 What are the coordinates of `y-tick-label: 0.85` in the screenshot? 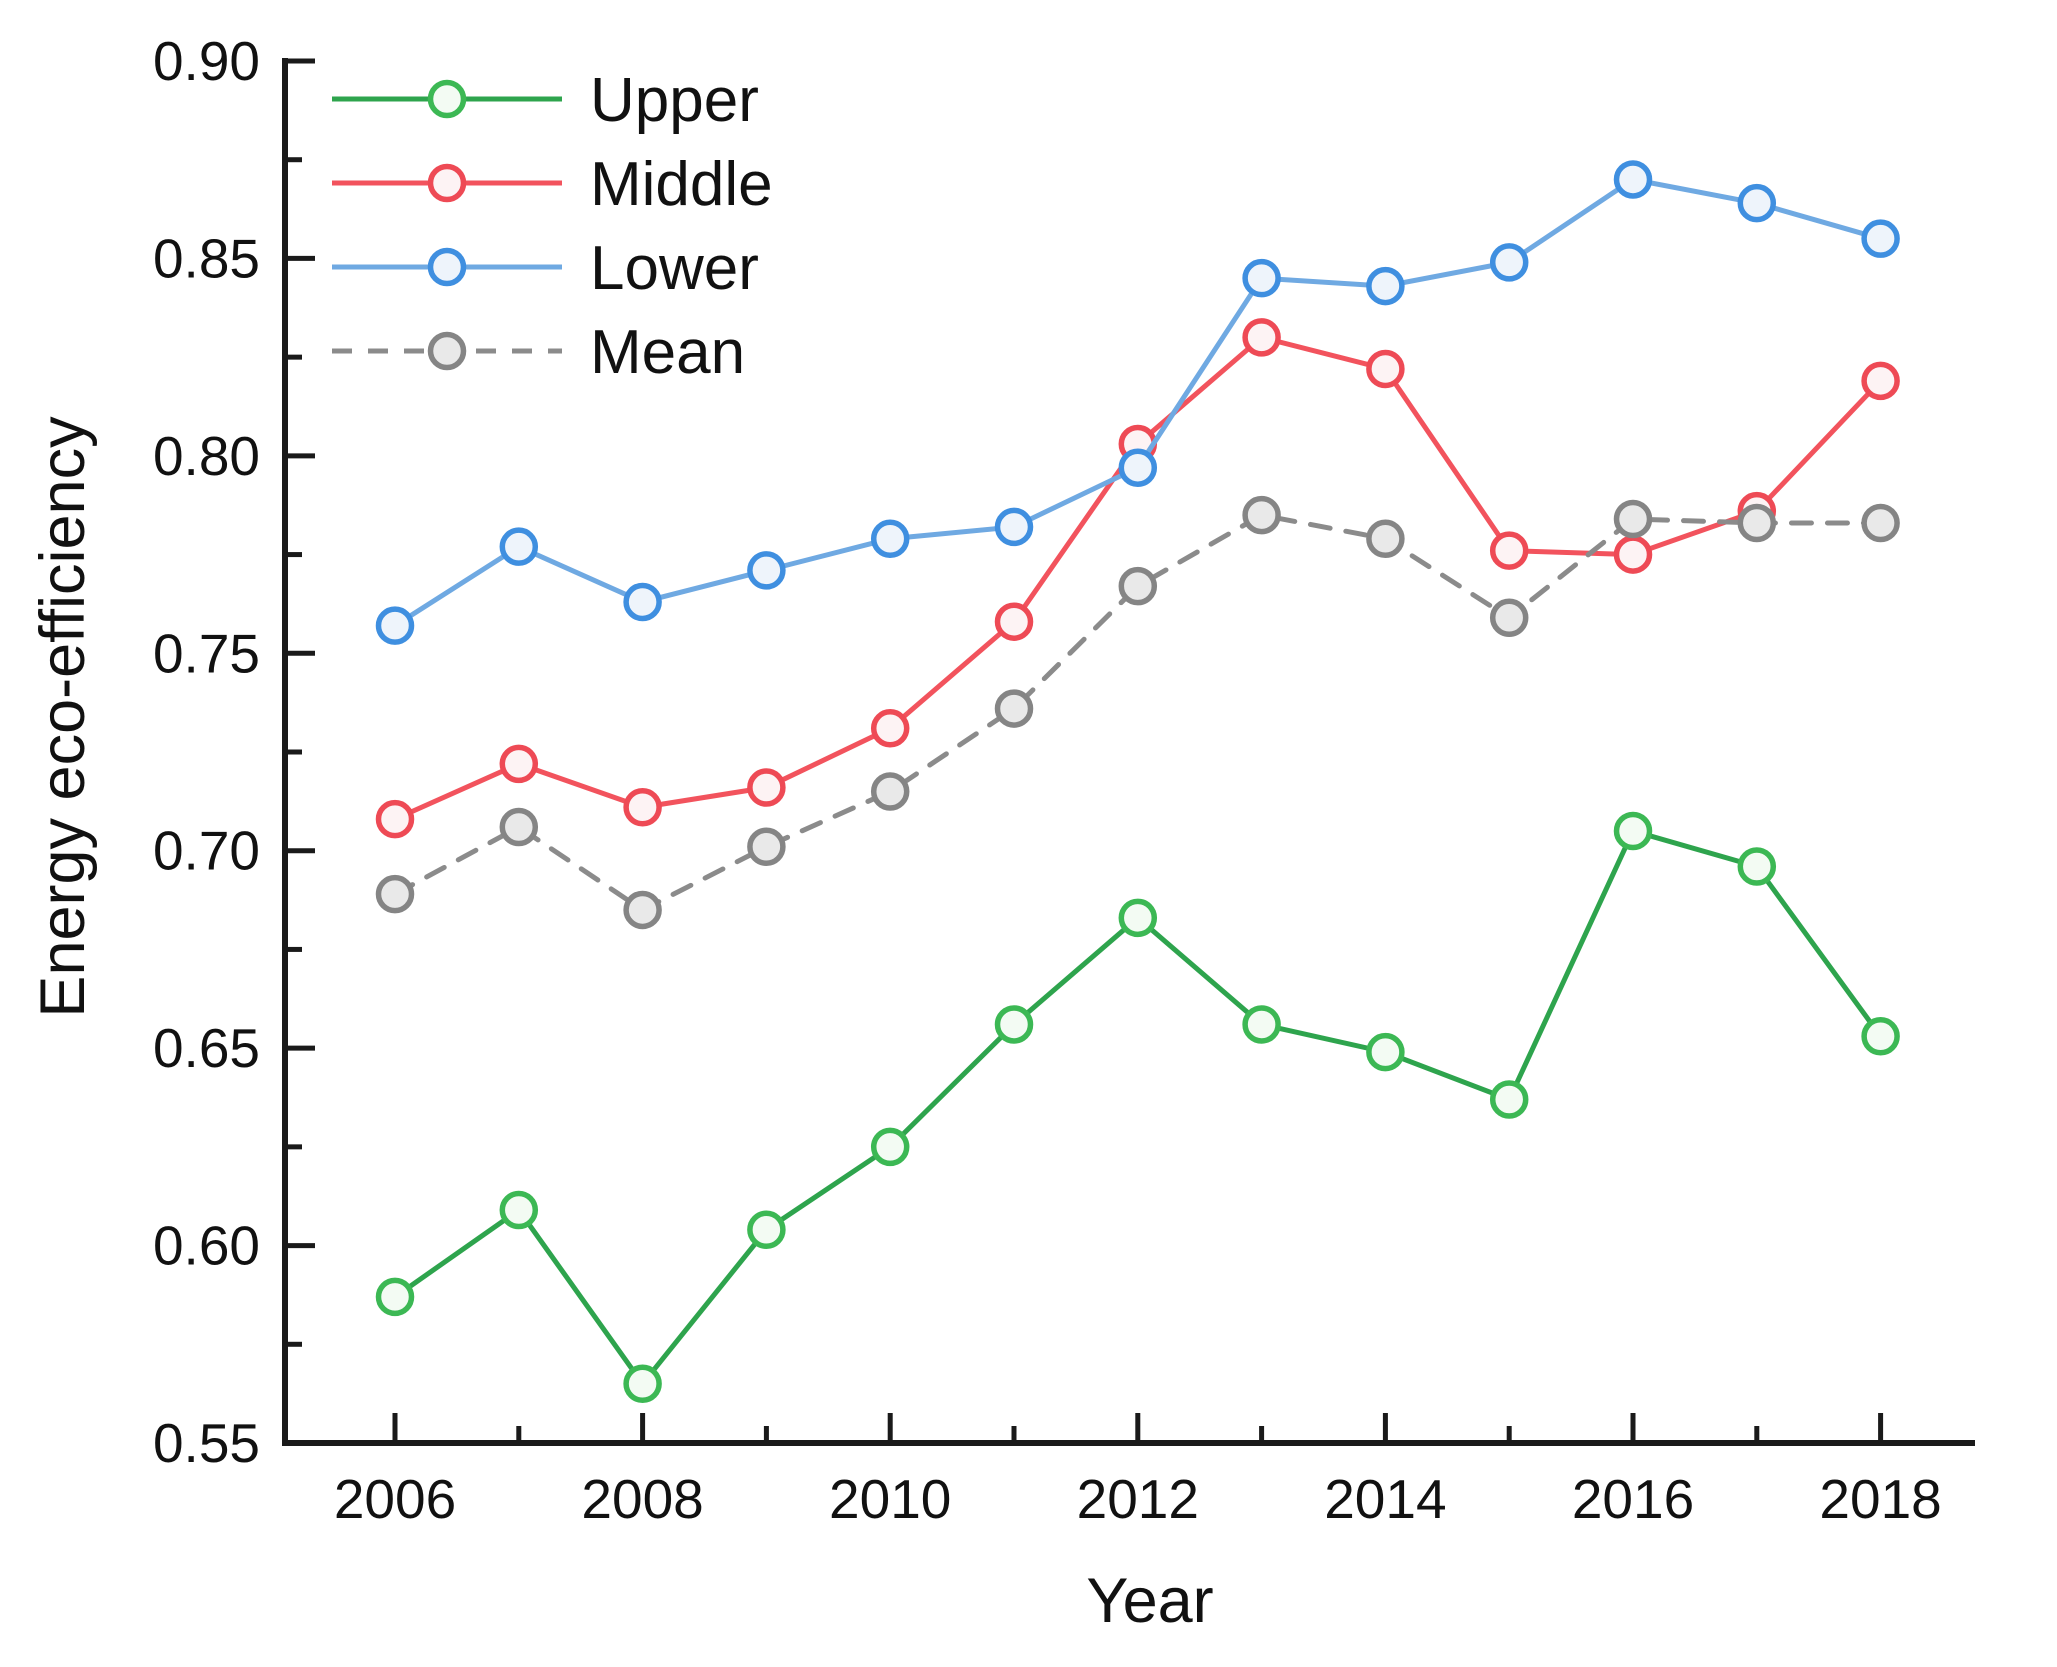 It's located at (206, 258).